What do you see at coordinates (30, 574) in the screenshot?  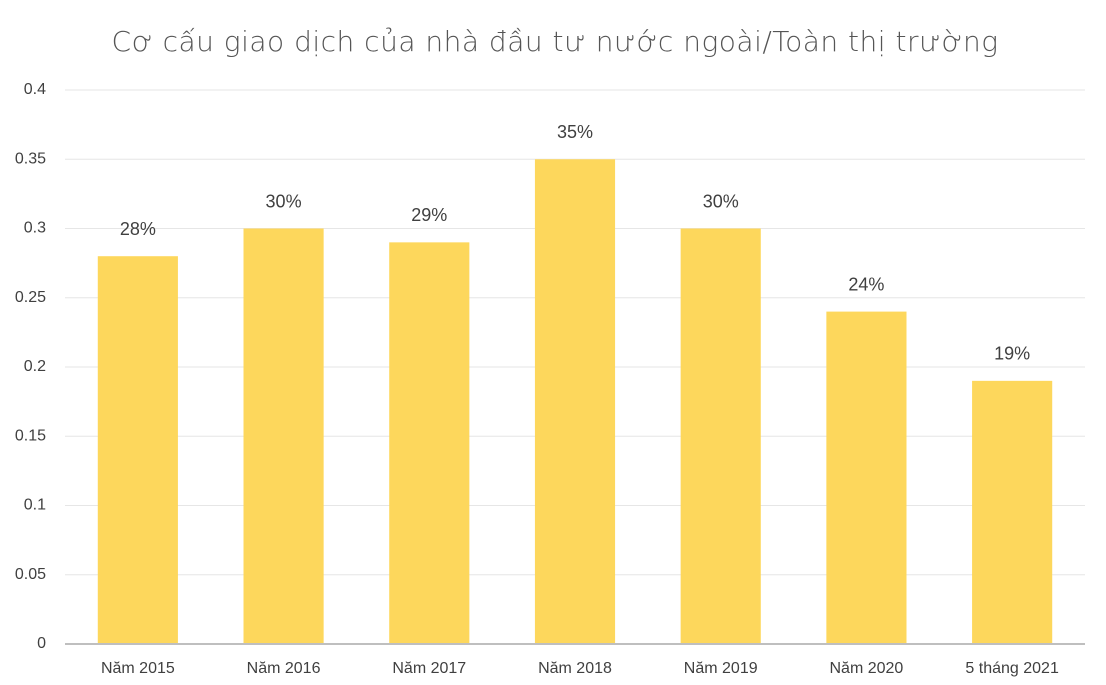 I see `y-tick-label: 0.05` at bounding box center [30, 574].